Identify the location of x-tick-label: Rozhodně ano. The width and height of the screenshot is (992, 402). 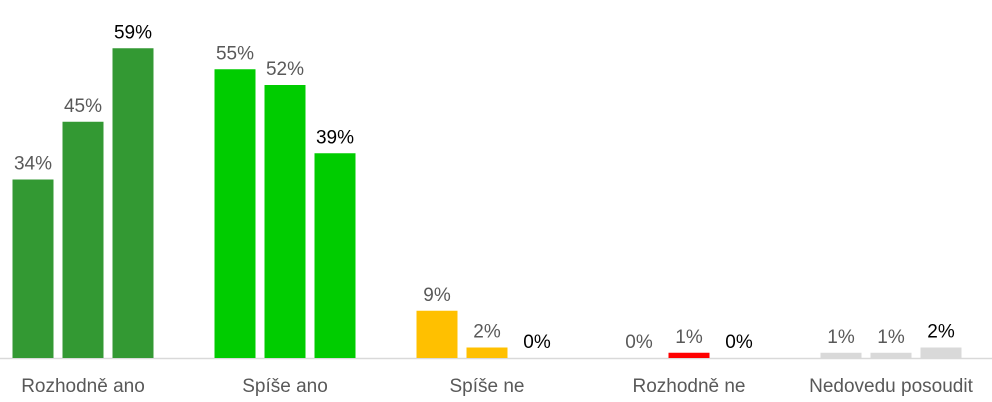
(83, 386).